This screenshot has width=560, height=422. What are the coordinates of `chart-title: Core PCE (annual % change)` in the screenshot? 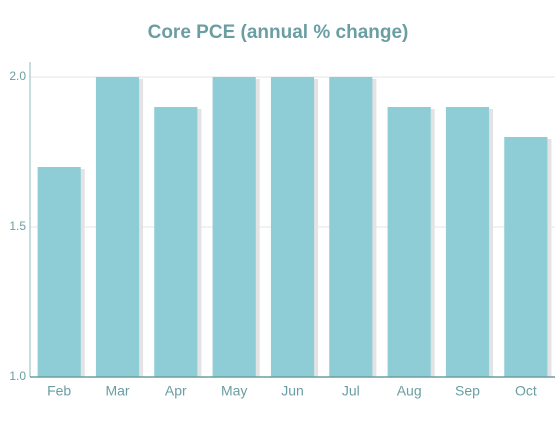 It's located at (278, 32).